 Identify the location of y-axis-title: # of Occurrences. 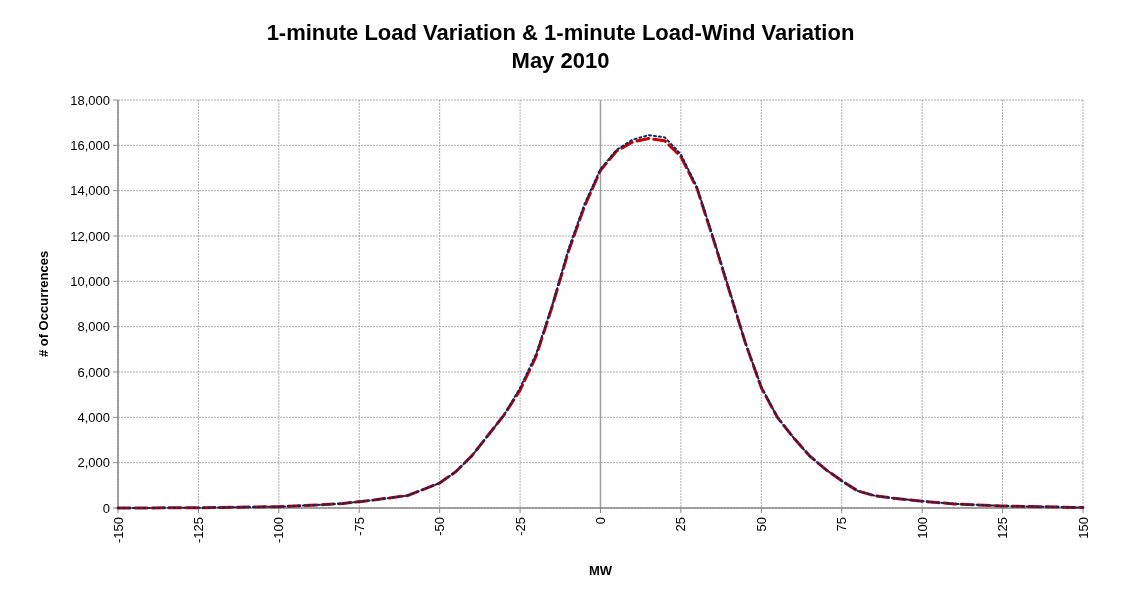
(43, 304).